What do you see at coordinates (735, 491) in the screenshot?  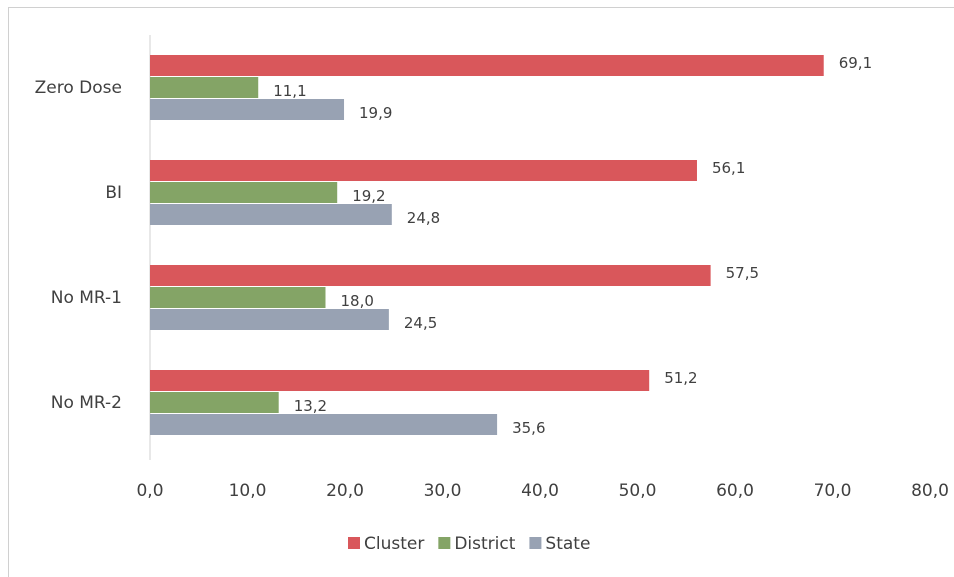 I see `x-tick-label: 60,0` at bounding box center [735, 491].